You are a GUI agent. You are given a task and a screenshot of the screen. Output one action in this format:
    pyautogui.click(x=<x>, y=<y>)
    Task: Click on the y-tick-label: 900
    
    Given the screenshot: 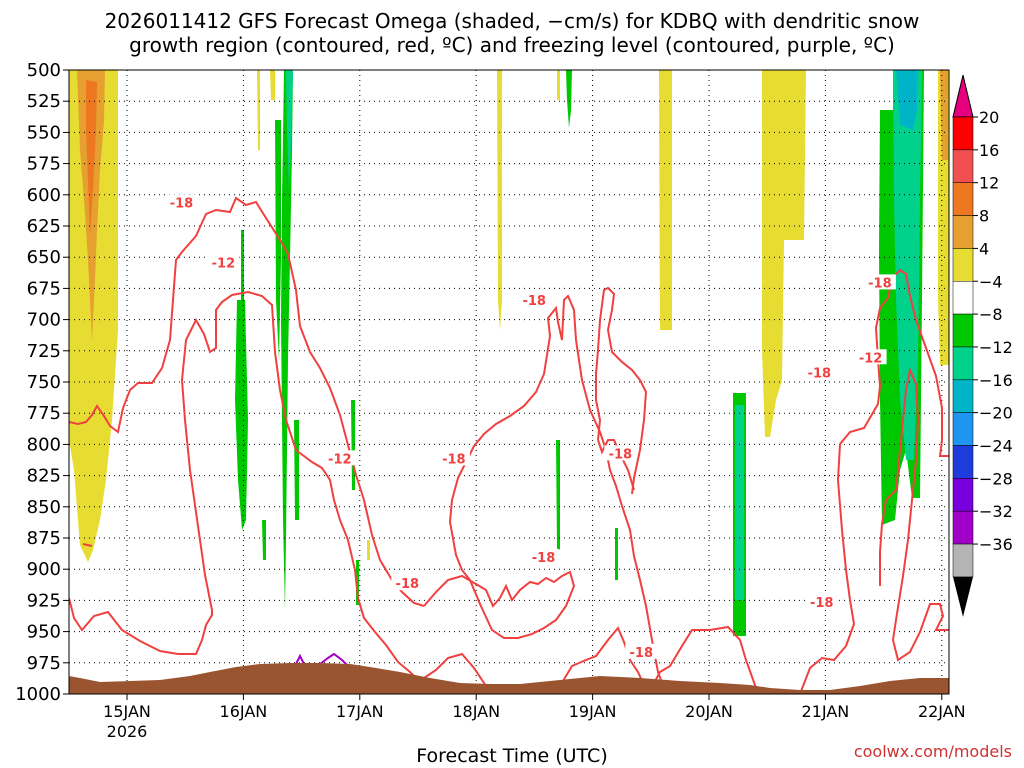 What is the action you would take?
    pyautogui.click(x=44, y=569)
    